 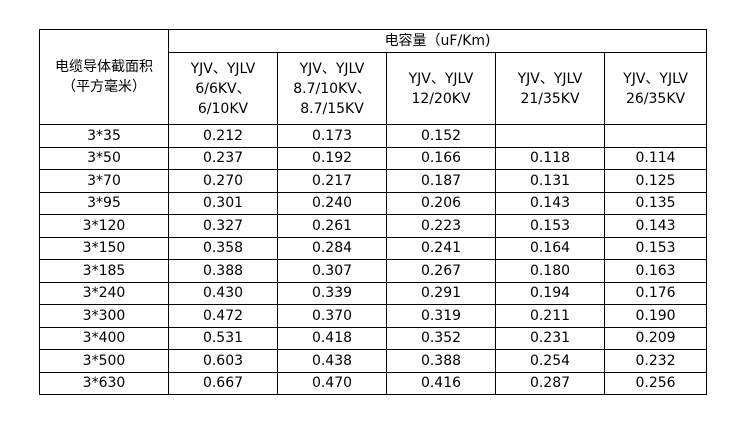 I want to click on voltage-header-4: YJV、YJLV 21/35KV, so click(x=550, y=88).